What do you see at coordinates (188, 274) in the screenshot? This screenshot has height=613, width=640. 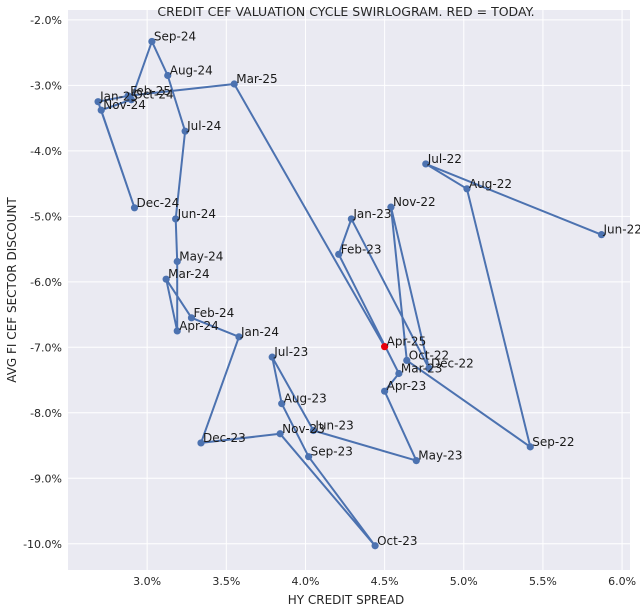 I see `point-label: Mar-24` at bounding box center [188, 274].